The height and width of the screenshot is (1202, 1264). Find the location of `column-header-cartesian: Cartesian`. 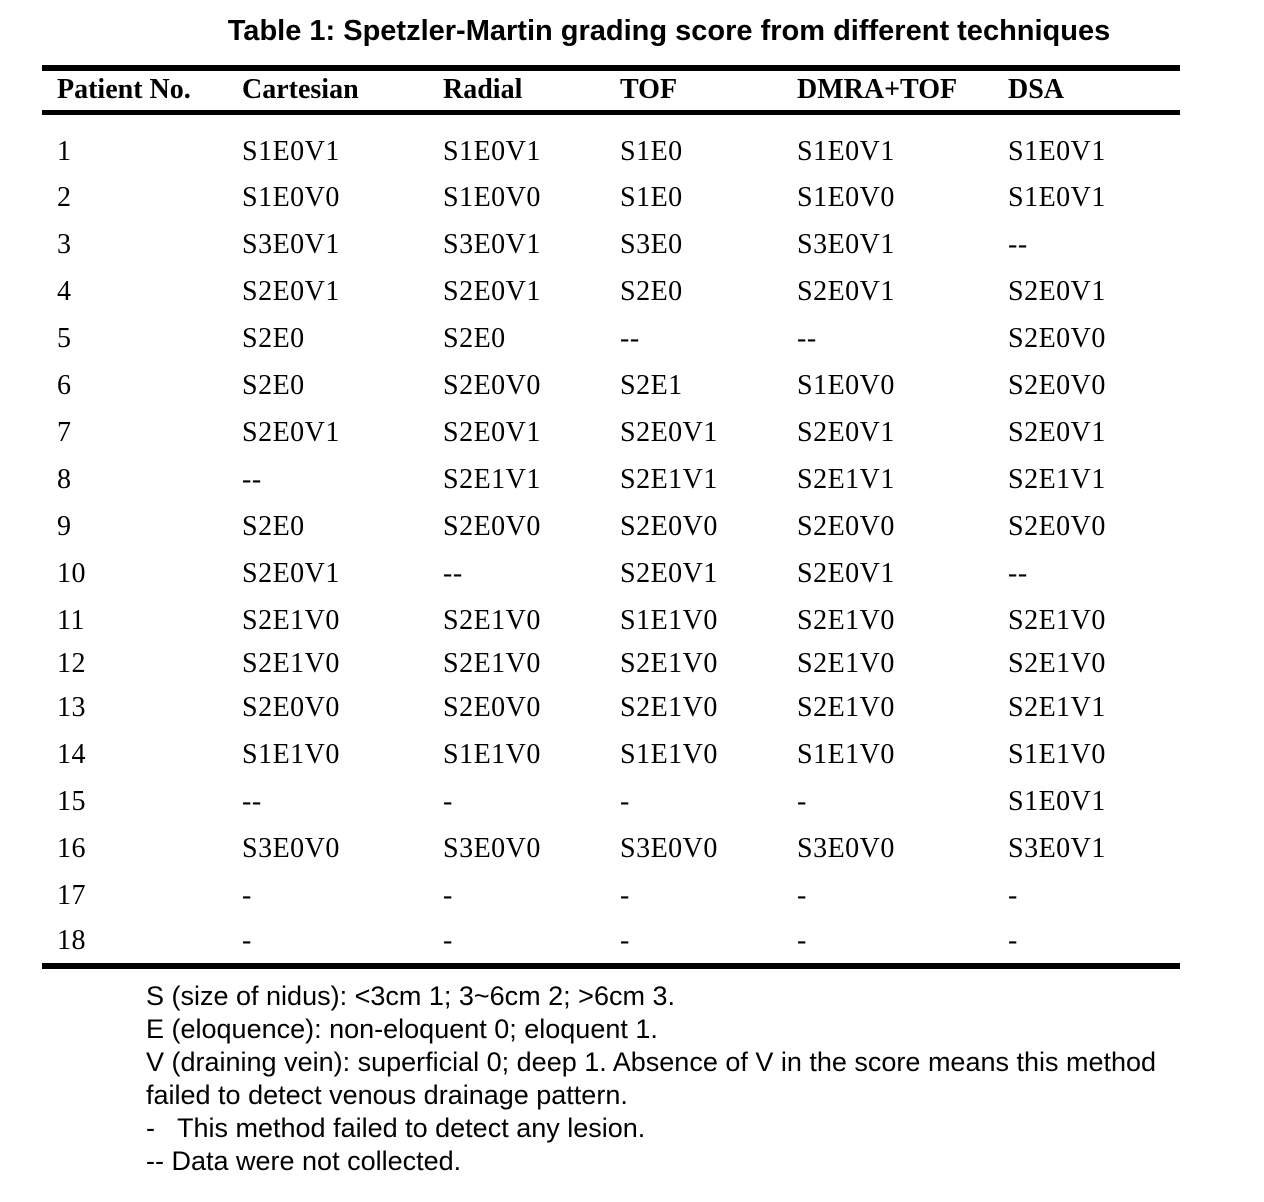

column-header-cartesian: Cartesian is located at coordinates (300, 90).